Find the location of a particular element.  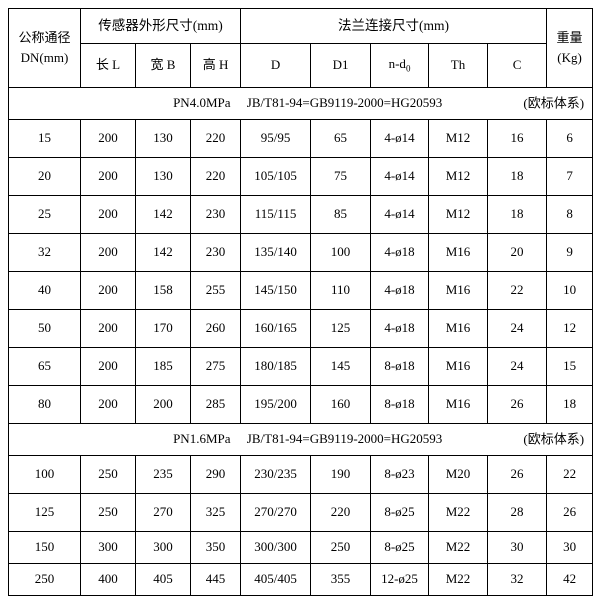

cell-c: 20 is located at coordinates (517, 252).